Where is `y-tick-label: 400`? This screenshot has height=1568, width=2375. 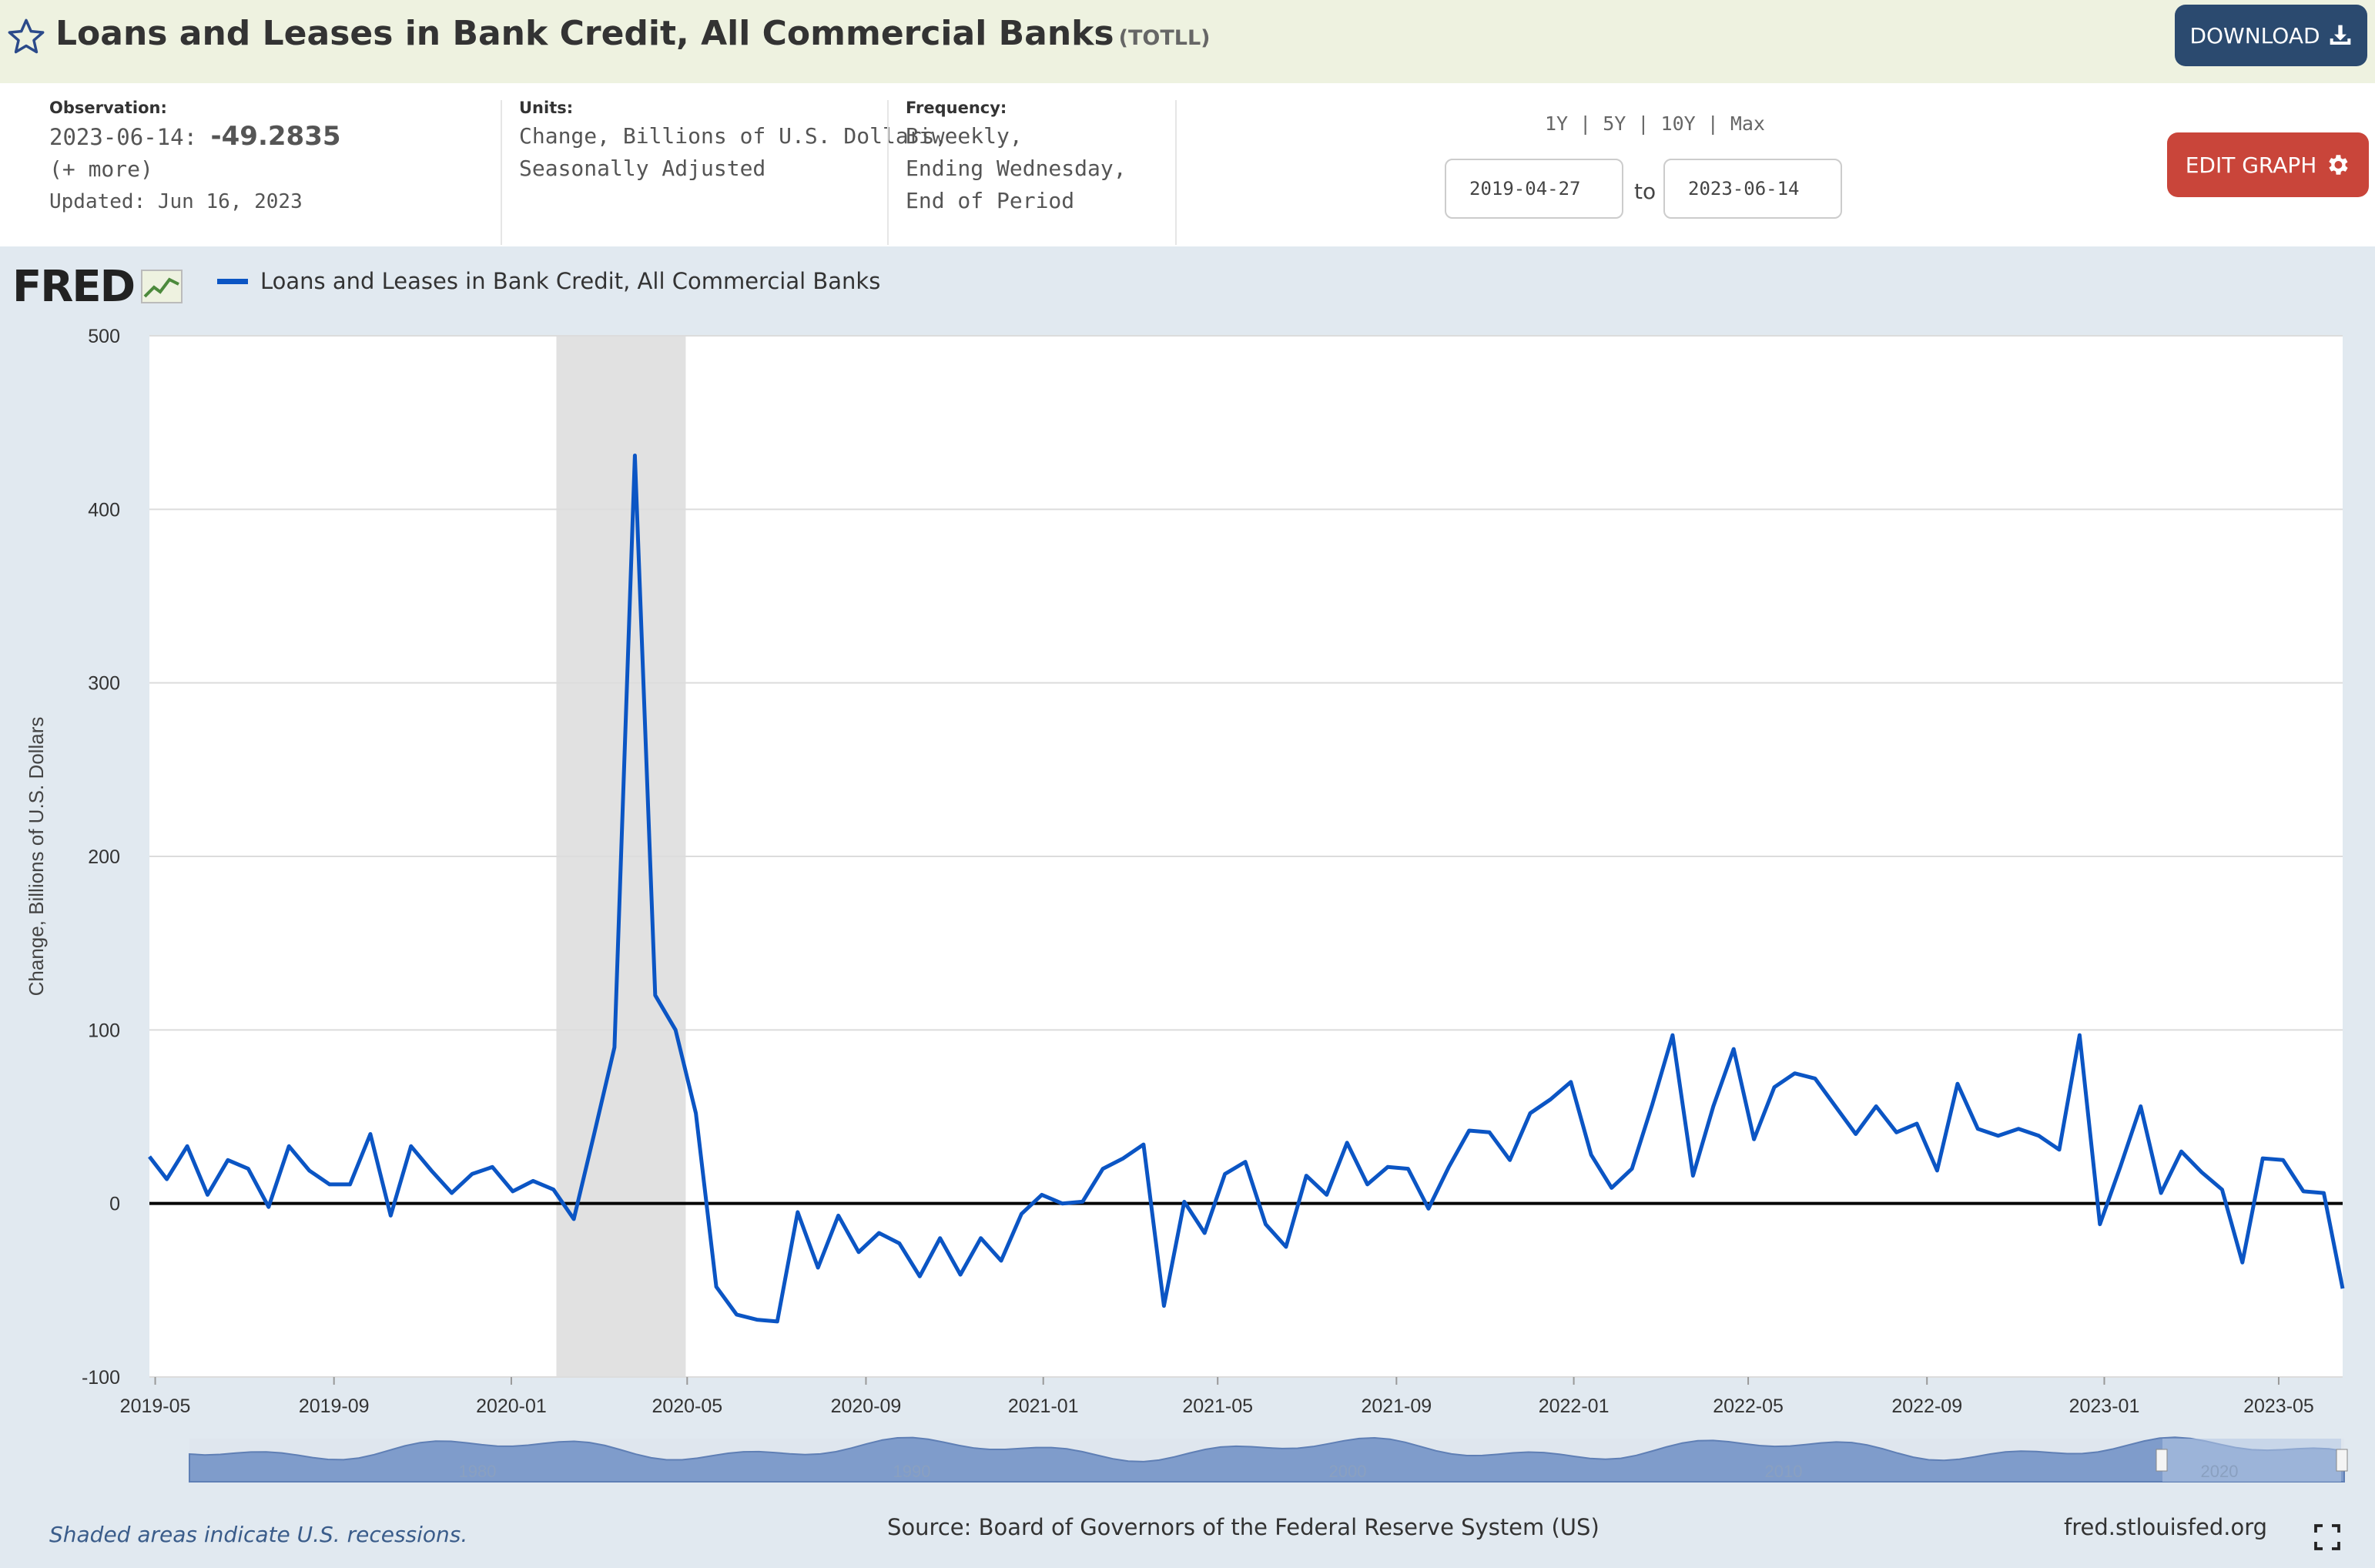
y-tick-label: 400 is located at coordinates (104, 510).